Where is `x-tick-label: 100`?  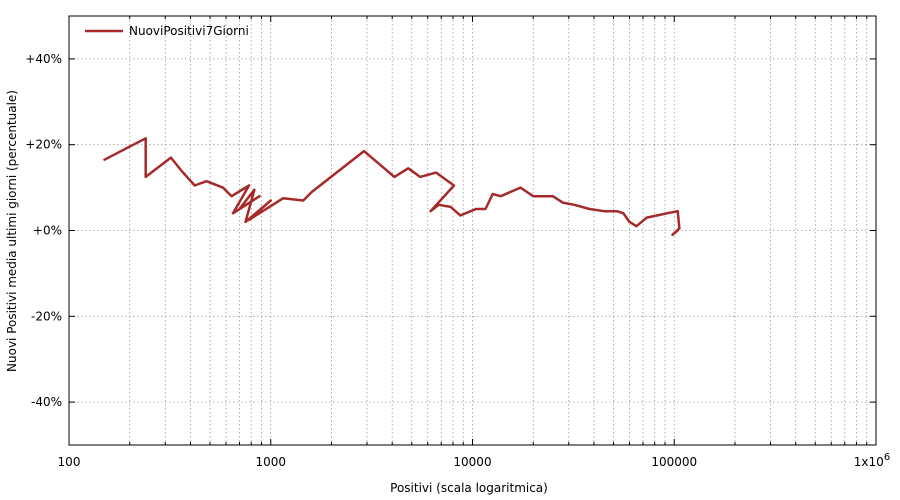
x-tick-label: 100 is located at coordinates (69, 462).